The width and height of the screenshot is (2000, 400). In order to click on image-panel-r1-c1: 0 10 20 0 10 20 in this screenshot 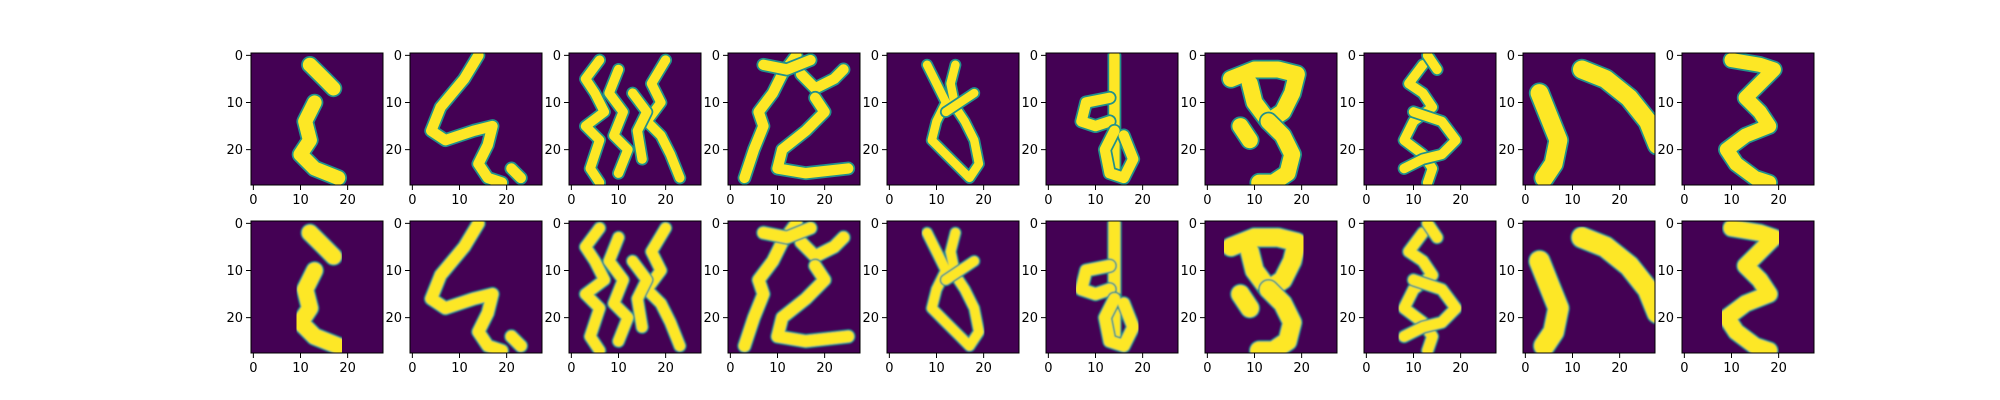, I will do `click(305, 128)`.